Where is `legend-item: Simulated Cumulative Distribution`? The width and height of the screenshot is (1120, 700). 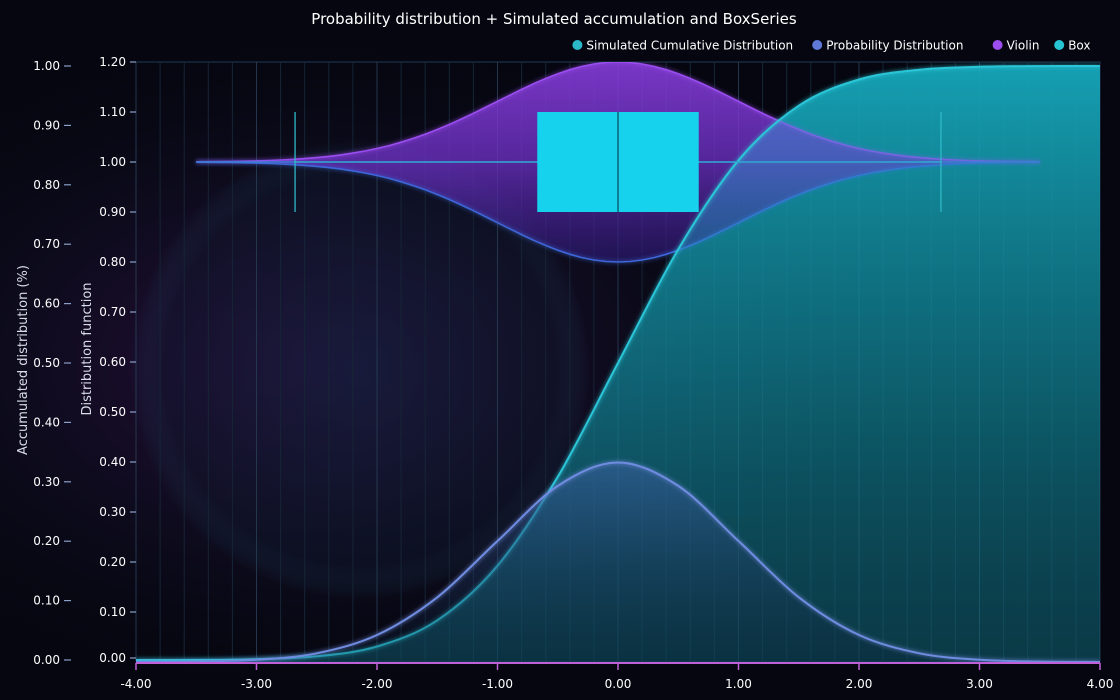 legend-item: Simulated Cumulative Distribution is located at coordinates (682, 46).